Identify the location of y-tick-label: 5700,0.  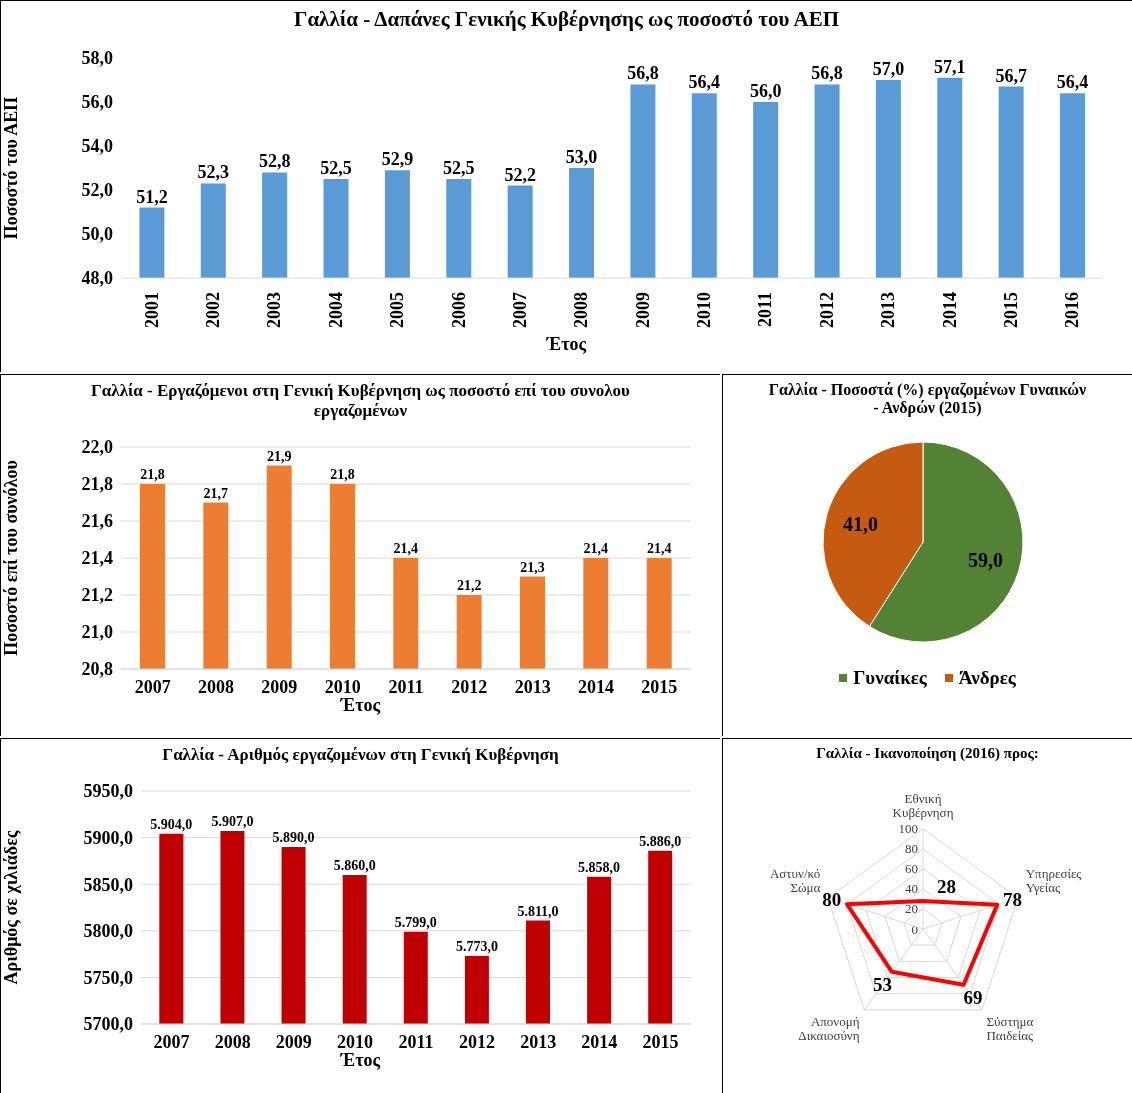
(108, 1024).